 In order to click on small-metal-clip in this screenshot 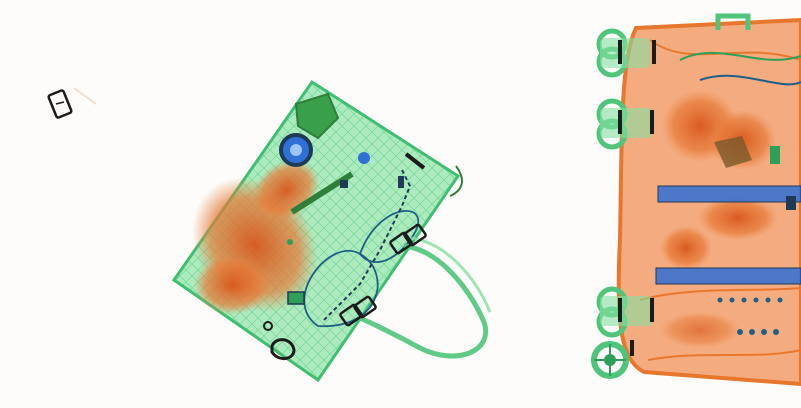, I will do `click(72, 103)`.